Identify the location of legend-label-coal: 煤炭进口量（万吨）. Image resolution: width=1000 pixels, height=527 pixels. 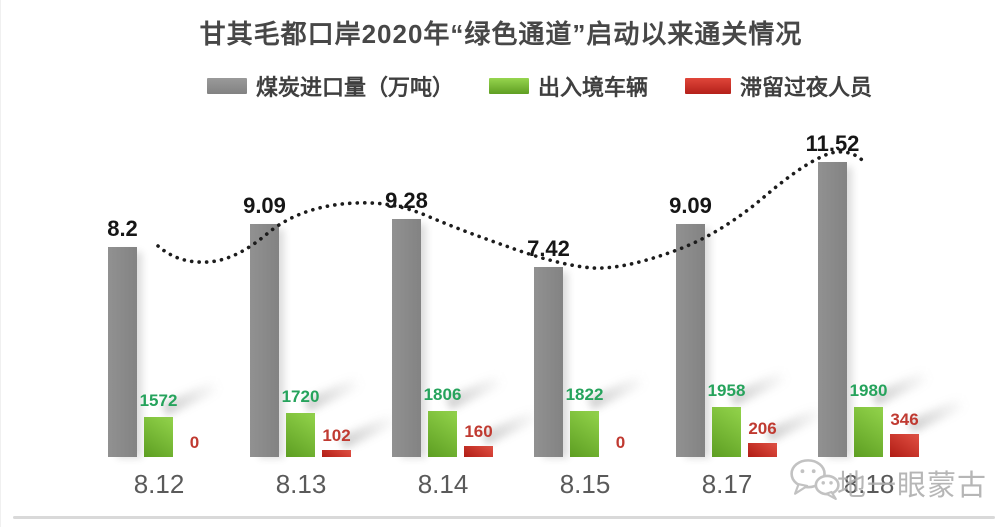
(355, 87).